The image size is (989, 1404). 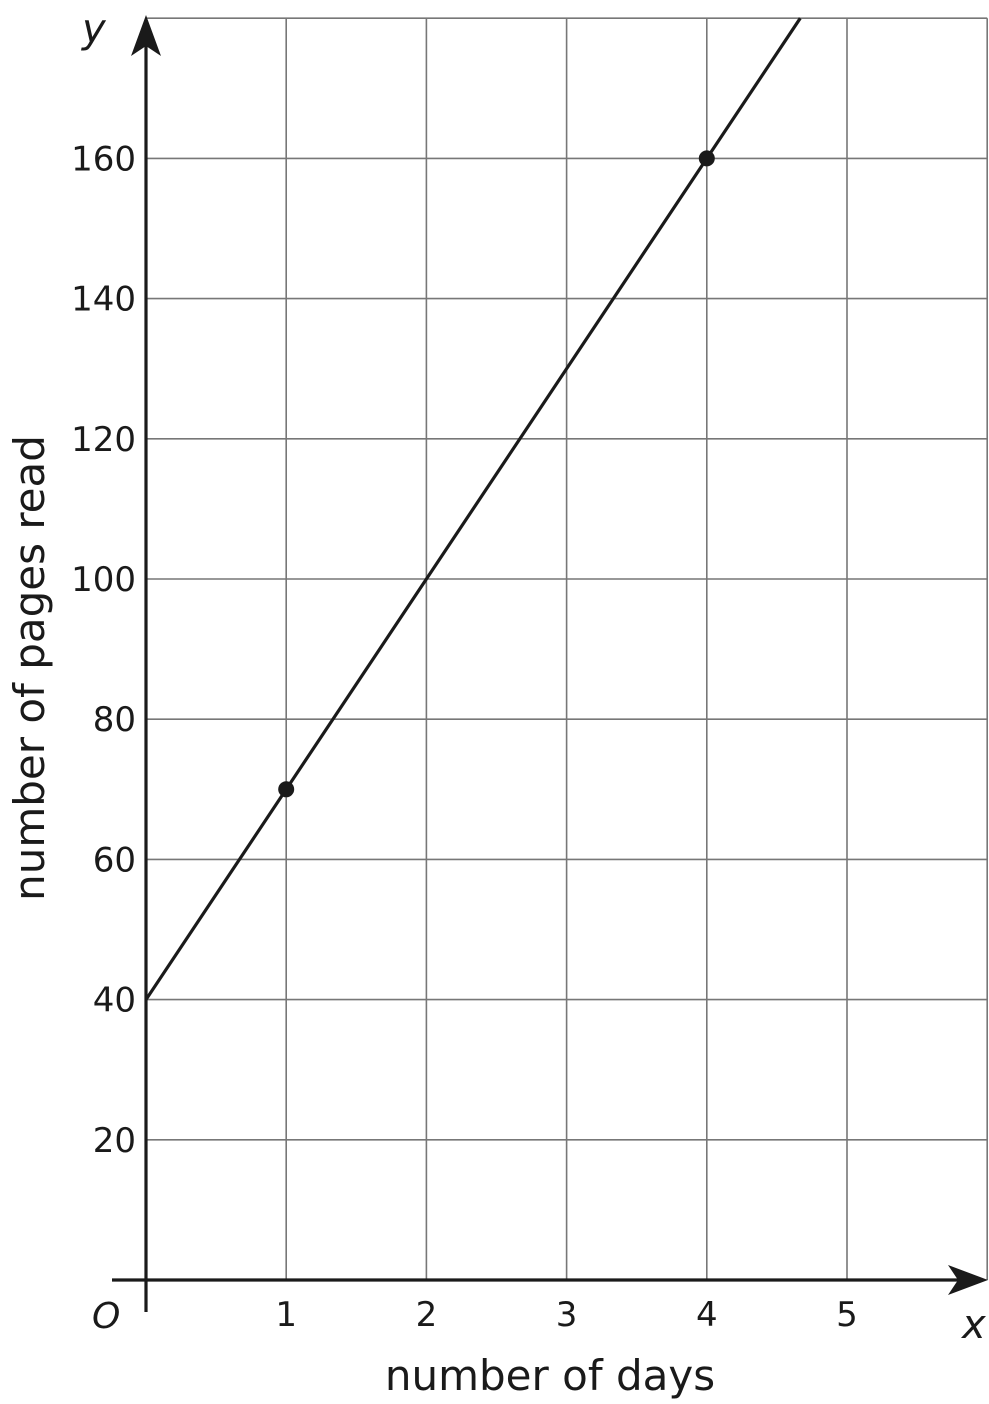 I want to click on origin-label: O, so click(x=106, y=1316).